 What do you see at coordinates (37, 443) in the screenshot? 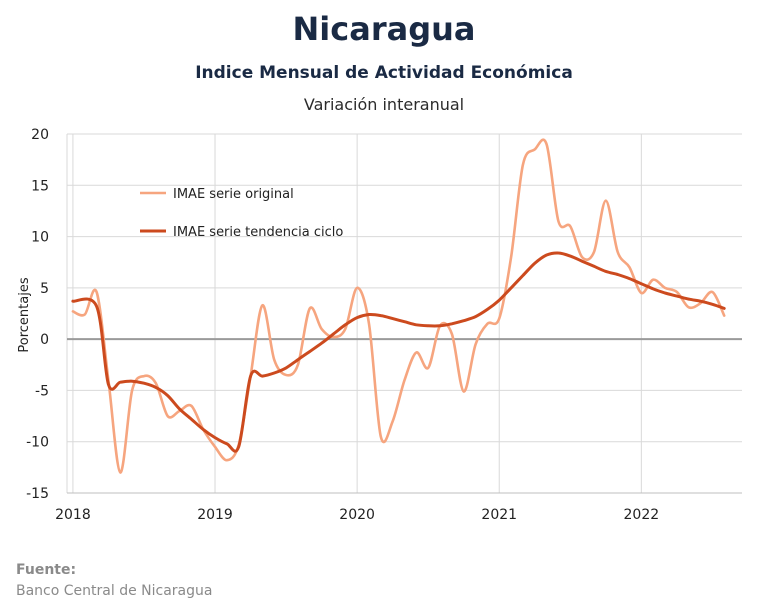
I see `y-tick-label: -10` at bounding box center [37, 443].